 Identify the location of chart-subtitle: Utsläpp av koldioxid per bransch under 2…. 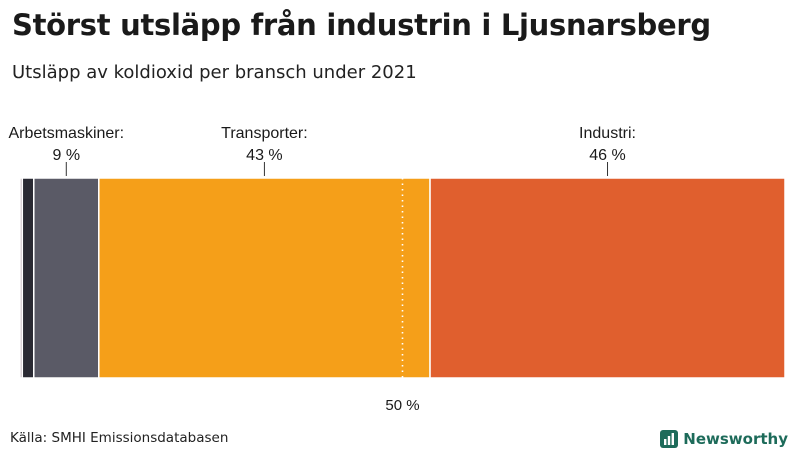
(214, 72).